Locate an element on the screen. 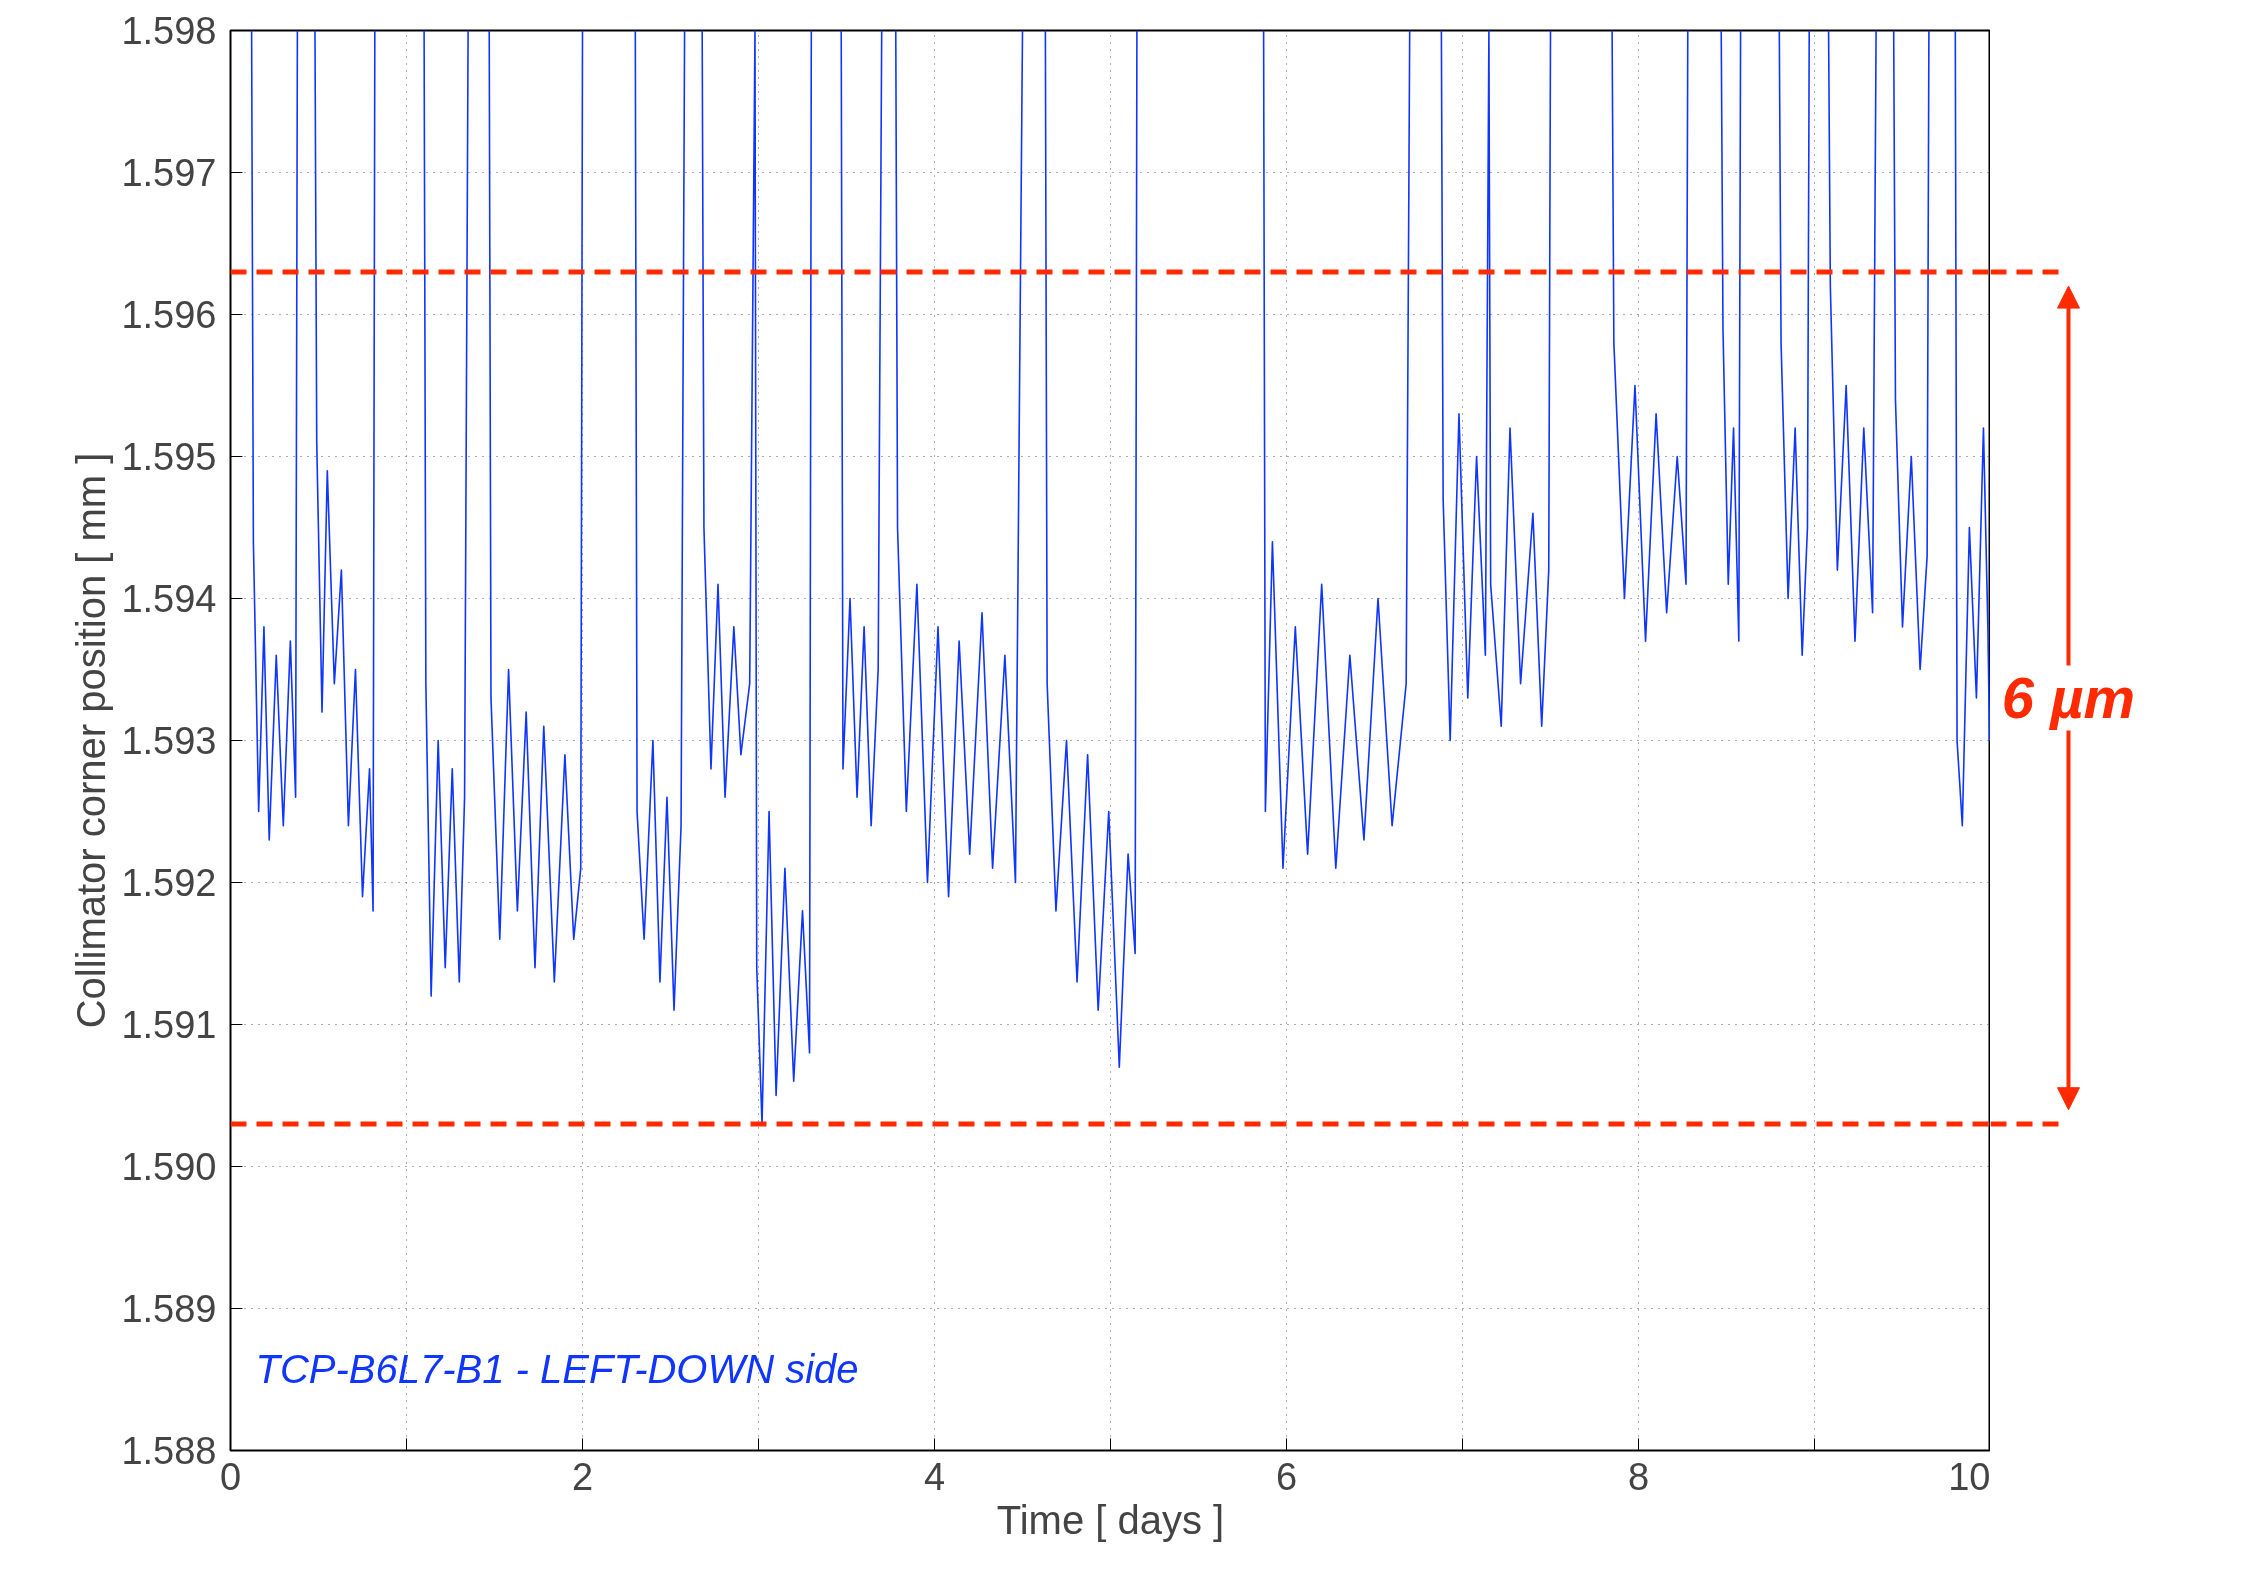  x-tick-label: 2 is located at coordinates (582, 1476).